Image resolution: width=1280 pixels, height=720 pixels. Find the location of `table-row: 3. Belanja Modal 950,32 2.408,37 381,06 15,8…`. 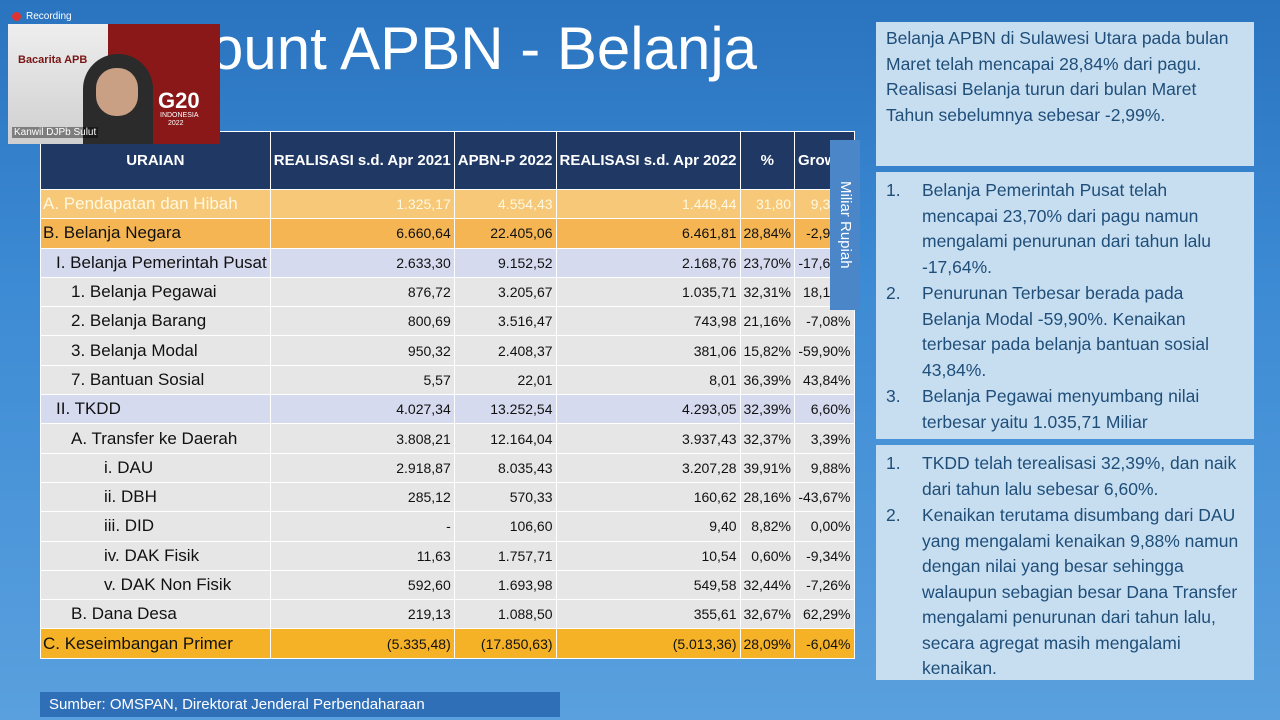

table-row: 3. Belanja Modal 950,32 2.408,37 381,06 15,8… is located at coordinates (447, 350).